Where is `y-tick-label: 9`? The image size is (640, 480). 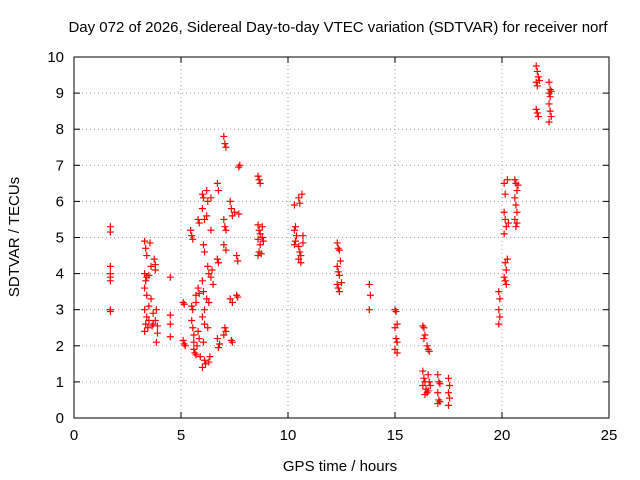 y-tick-label: 9 is located at coordinates (60, 93).